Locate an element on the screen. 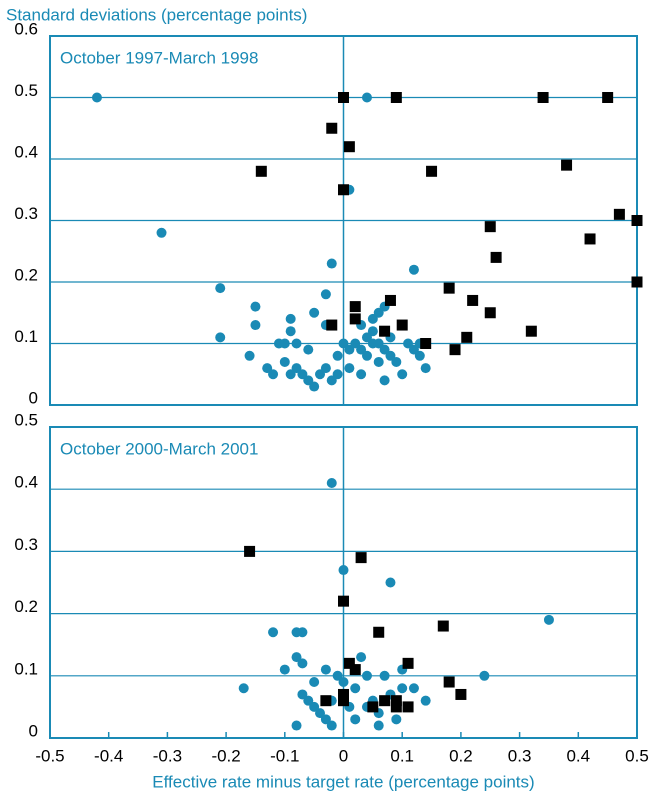  x-tick-label: -0.2 is located at coordinates (225, 755).